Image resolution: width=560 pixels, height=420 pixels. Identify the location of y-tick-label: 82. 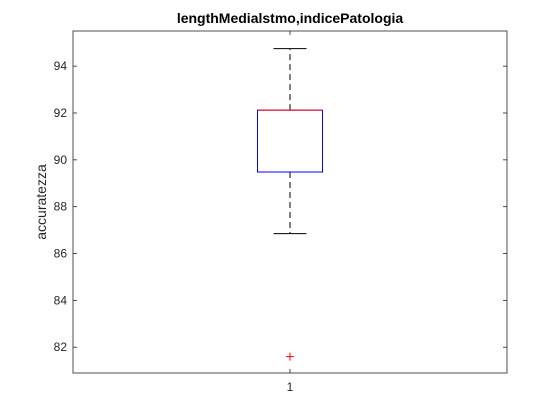
(61, 347).